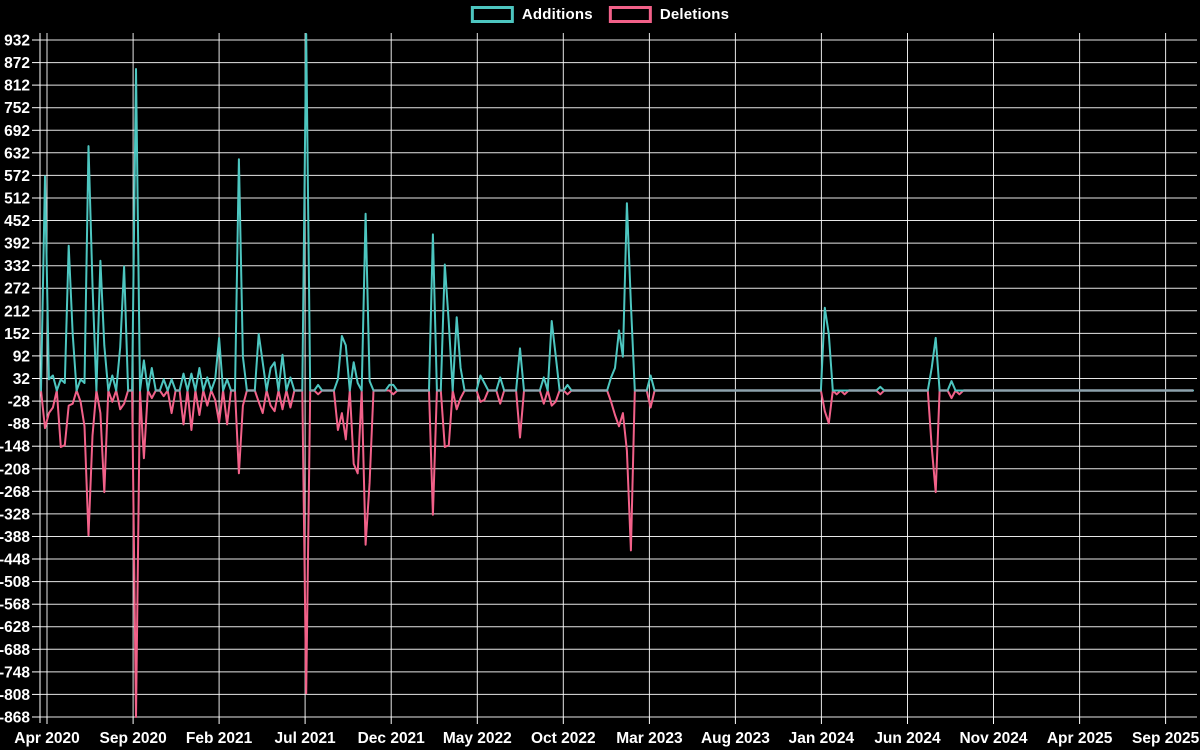 Image resolution: width=1200 pixels, height=750 pixels. Describe the element at coordinates (630, 14) in the screenshot. I see `deletions-swatch-icon` at that location.